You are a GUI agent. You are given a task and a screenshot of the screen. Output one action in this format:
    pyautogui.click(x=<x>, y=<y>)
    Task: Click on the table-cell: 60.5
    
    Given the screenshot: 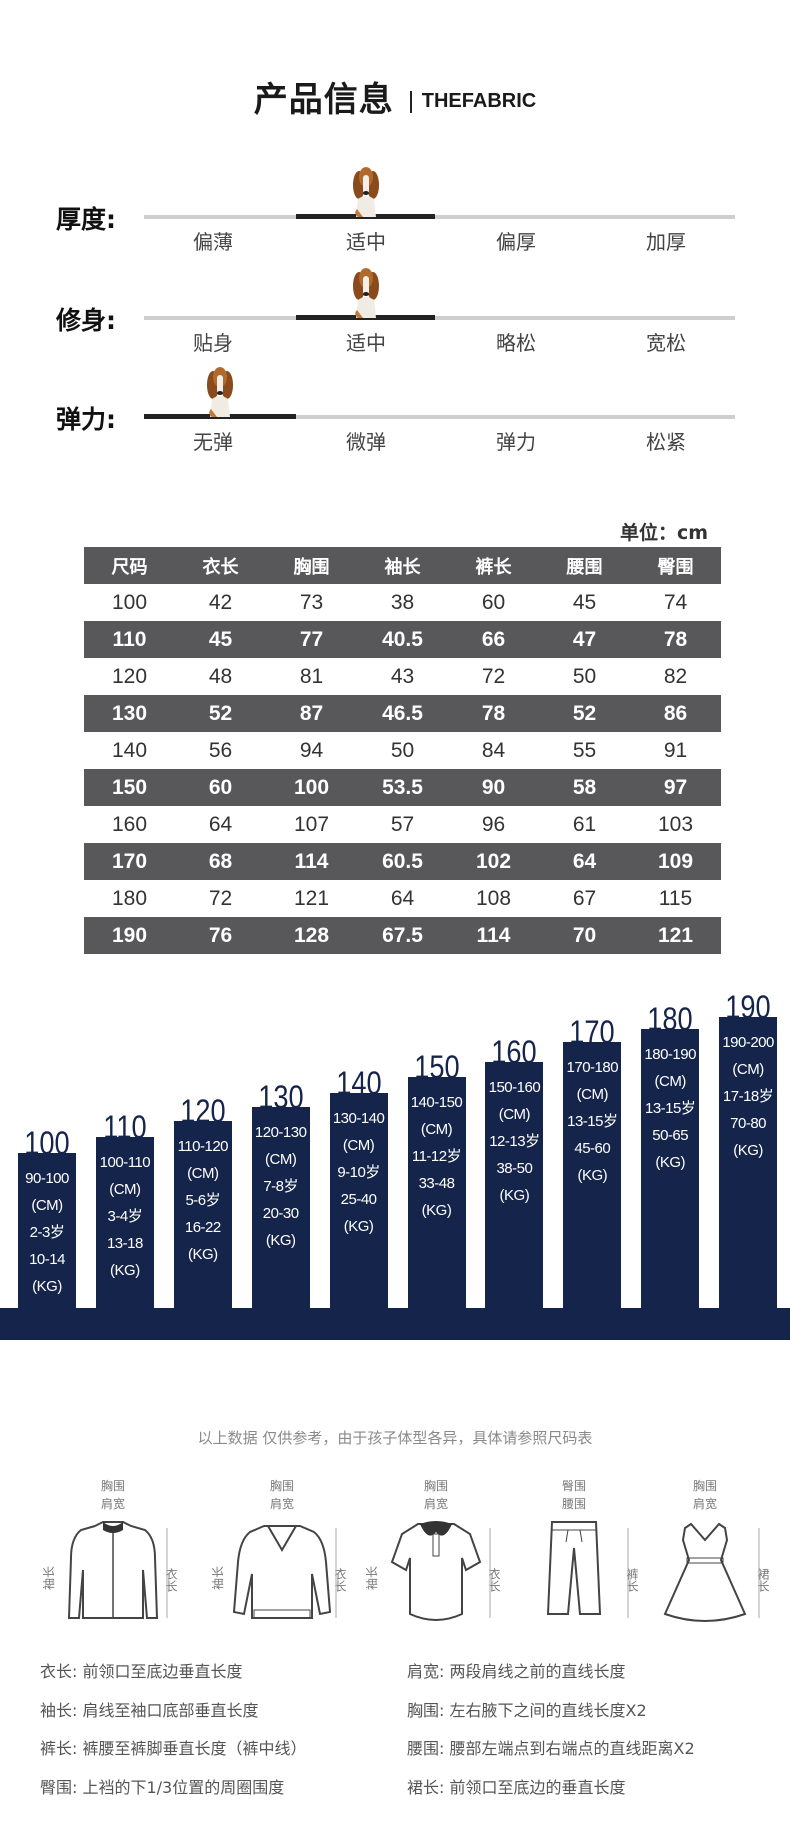 What is the action you would take?
    pyautogui.click(x=402, y=861)
    